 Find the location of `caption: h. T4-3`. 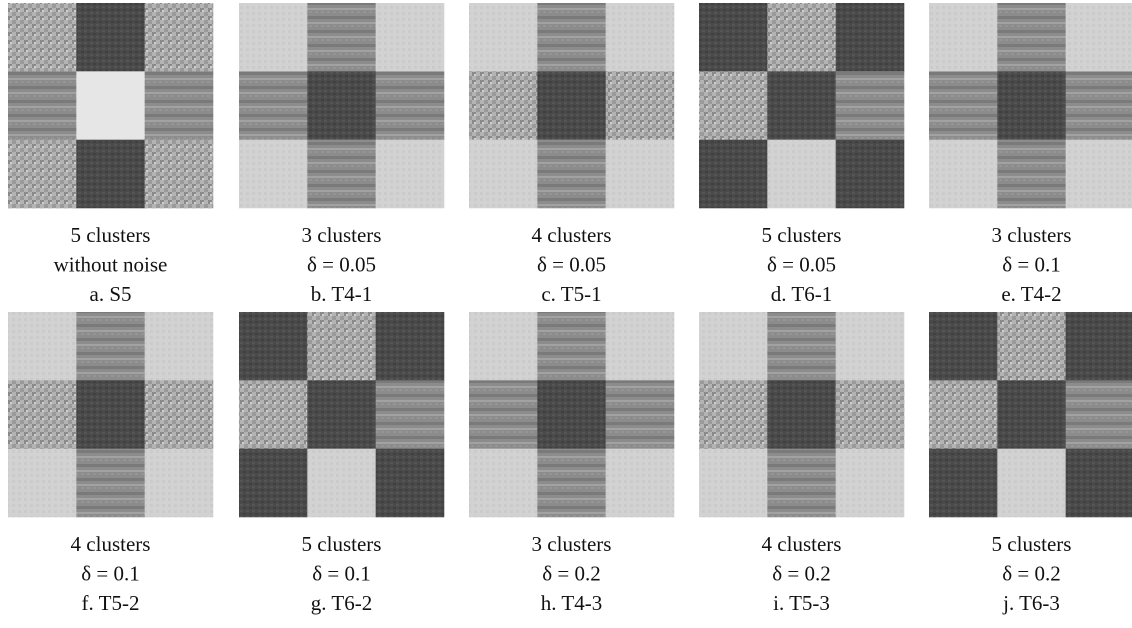

caption: h. T4-3 is located at coordinates (571, 603).